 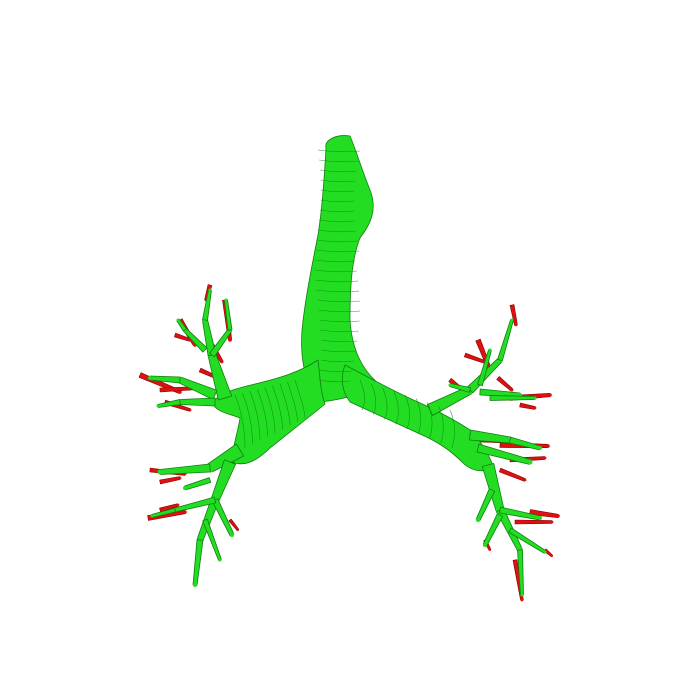 What do you see at coordinates (530, 462) in the screenshot?
I see `right-branch-9-joint` at bounding box center [530, 462].